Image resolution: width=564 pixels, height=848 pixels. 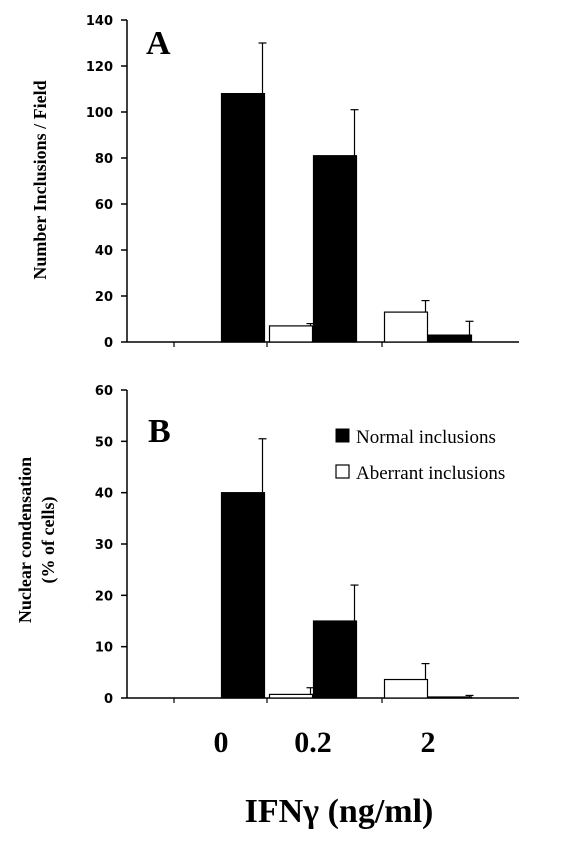 What do you see at coordinates (104, 205) in the screenshot?
I see `panel-a-y-tick-label: 60` at bounding box center [104, 205].